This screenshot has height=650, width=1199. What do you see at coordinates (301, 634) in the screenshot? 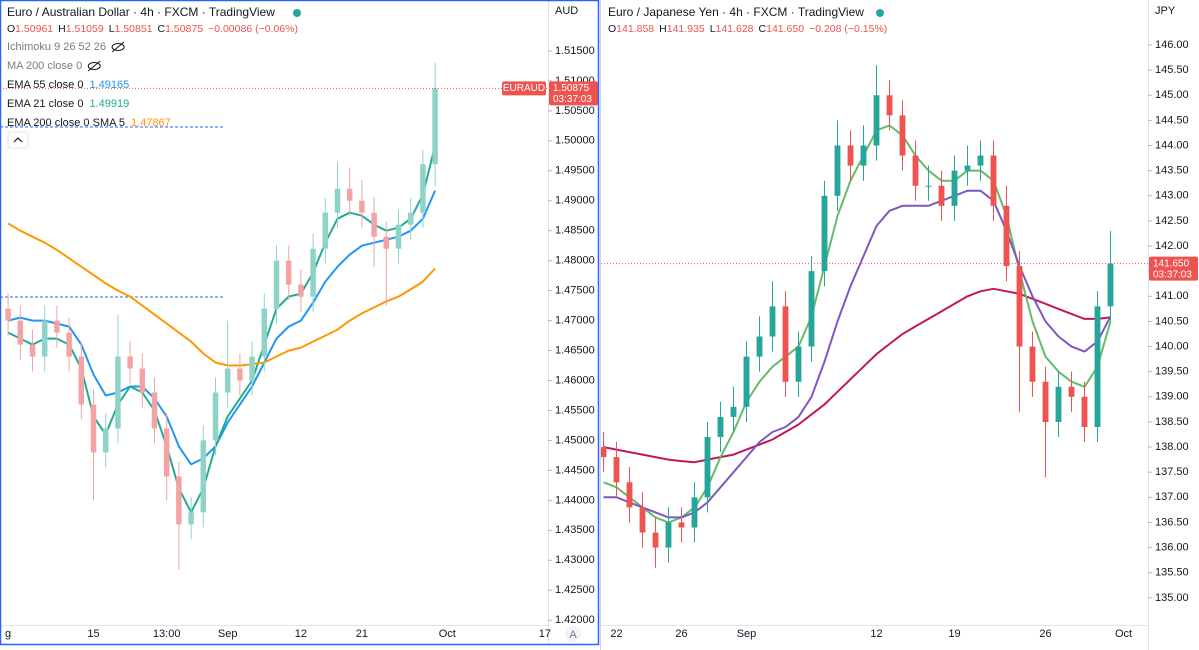
I see `x-tick-label: 12` at bounding box center [301, 634].